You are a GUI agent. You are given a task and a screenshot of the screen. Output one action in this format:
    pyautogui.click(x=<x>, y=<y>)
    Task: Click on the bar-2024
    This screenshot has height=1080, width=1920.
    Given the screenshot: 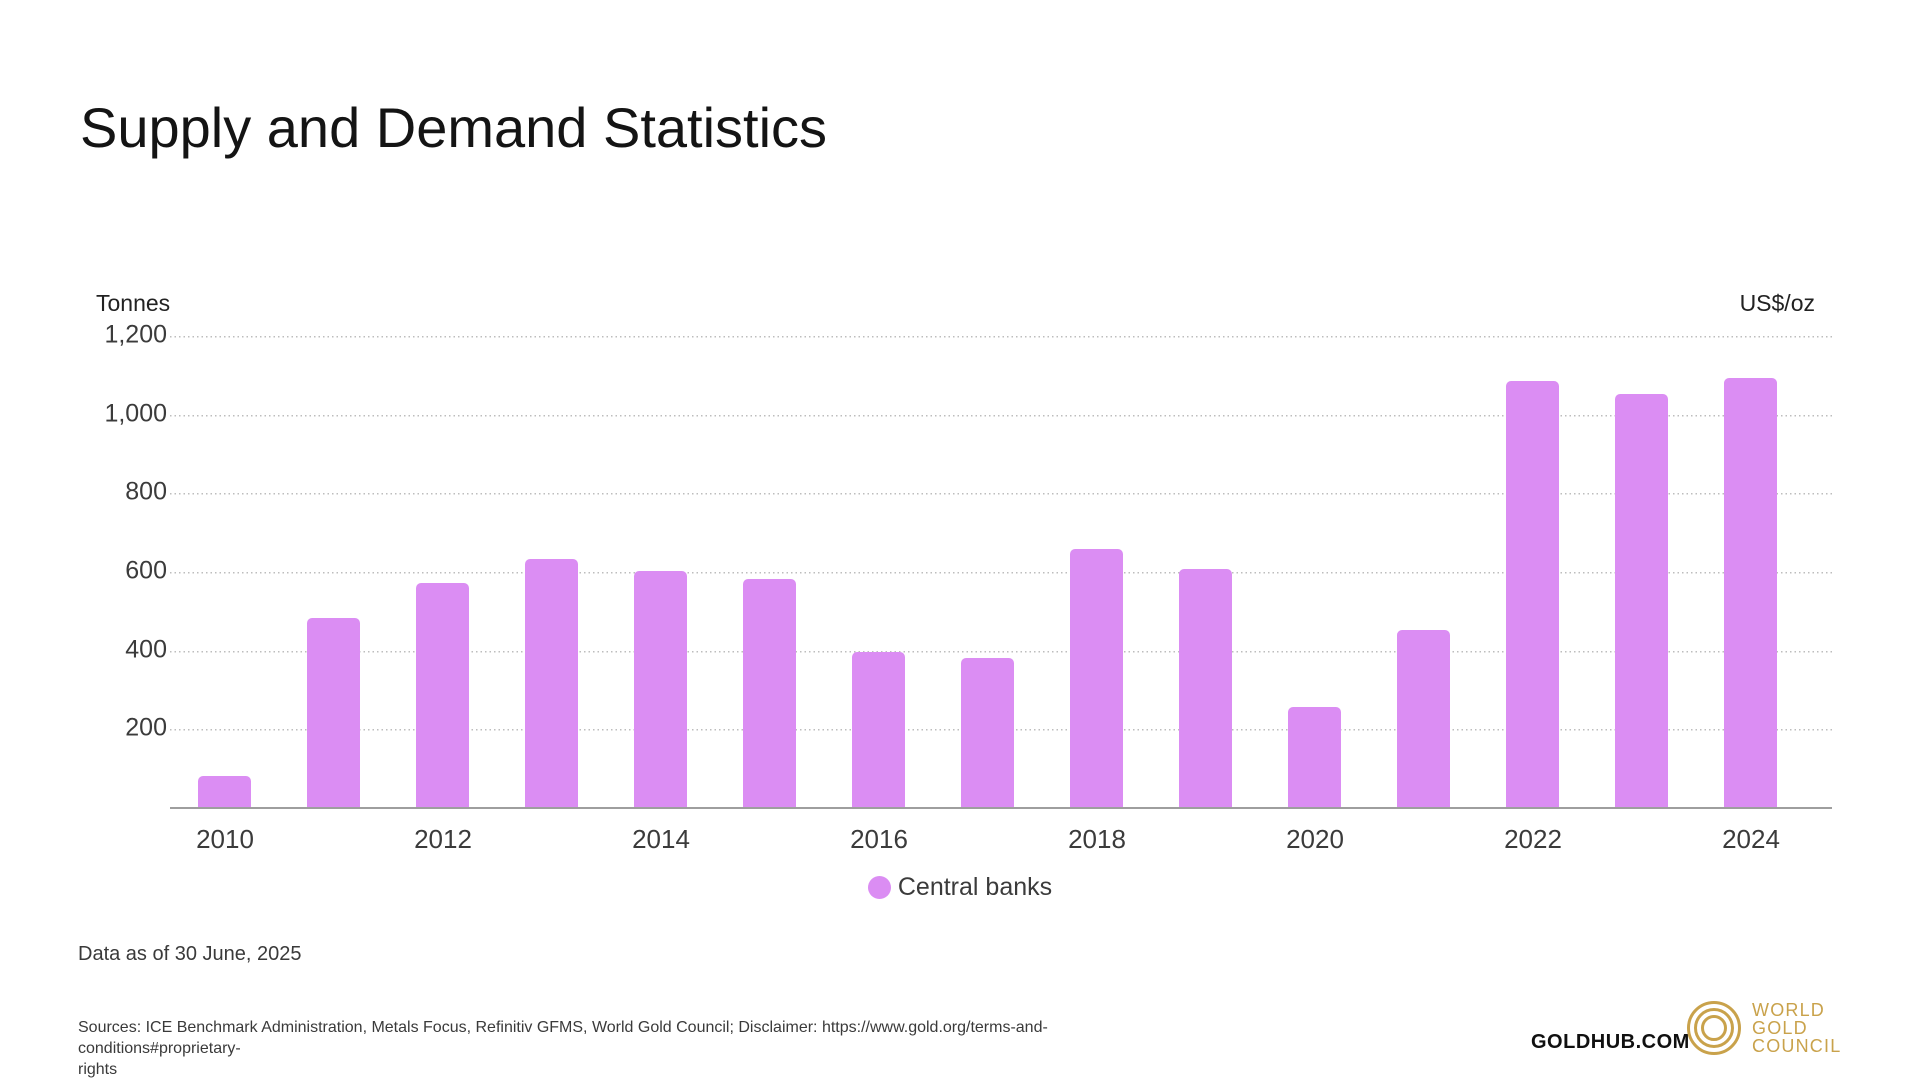 What is the action you would take?
    pyautogui.click(x=1750, y=592)
    